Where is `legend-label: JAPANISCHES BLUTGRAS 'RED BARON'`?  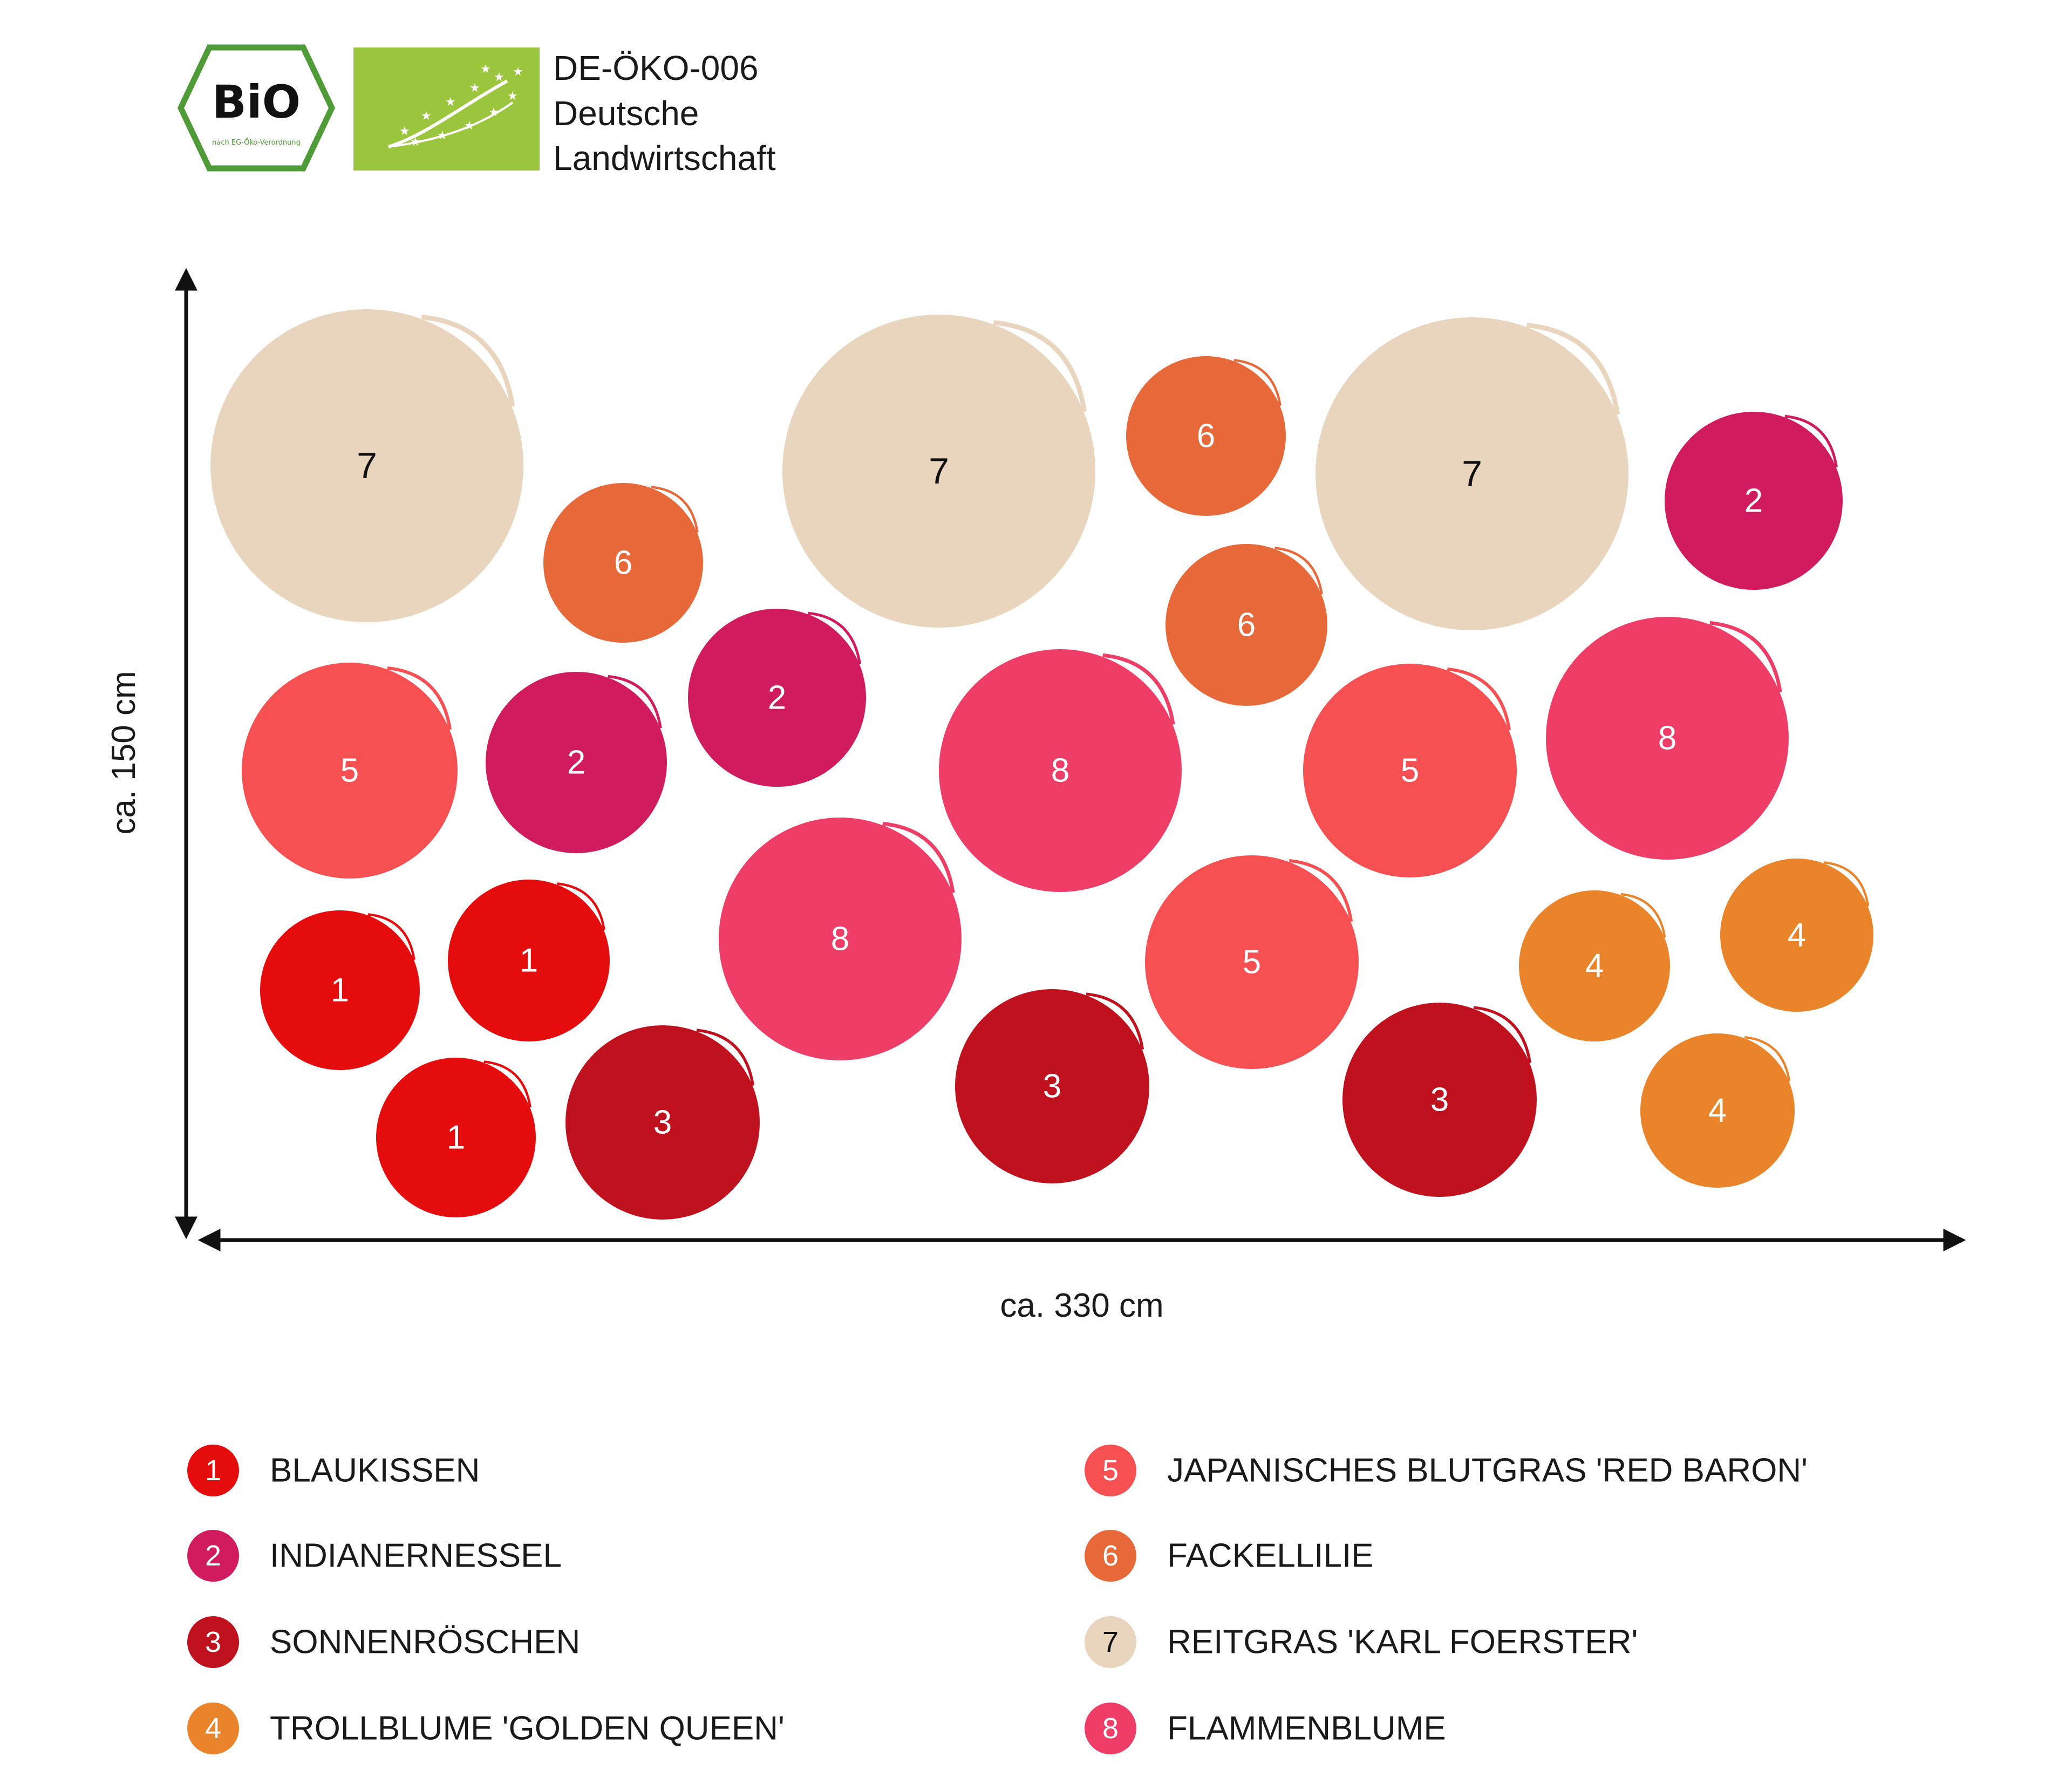
legend-label: JAPANISCHES BLUTGRAS 'RED BARON' is located at coordinates (1487, 1471).